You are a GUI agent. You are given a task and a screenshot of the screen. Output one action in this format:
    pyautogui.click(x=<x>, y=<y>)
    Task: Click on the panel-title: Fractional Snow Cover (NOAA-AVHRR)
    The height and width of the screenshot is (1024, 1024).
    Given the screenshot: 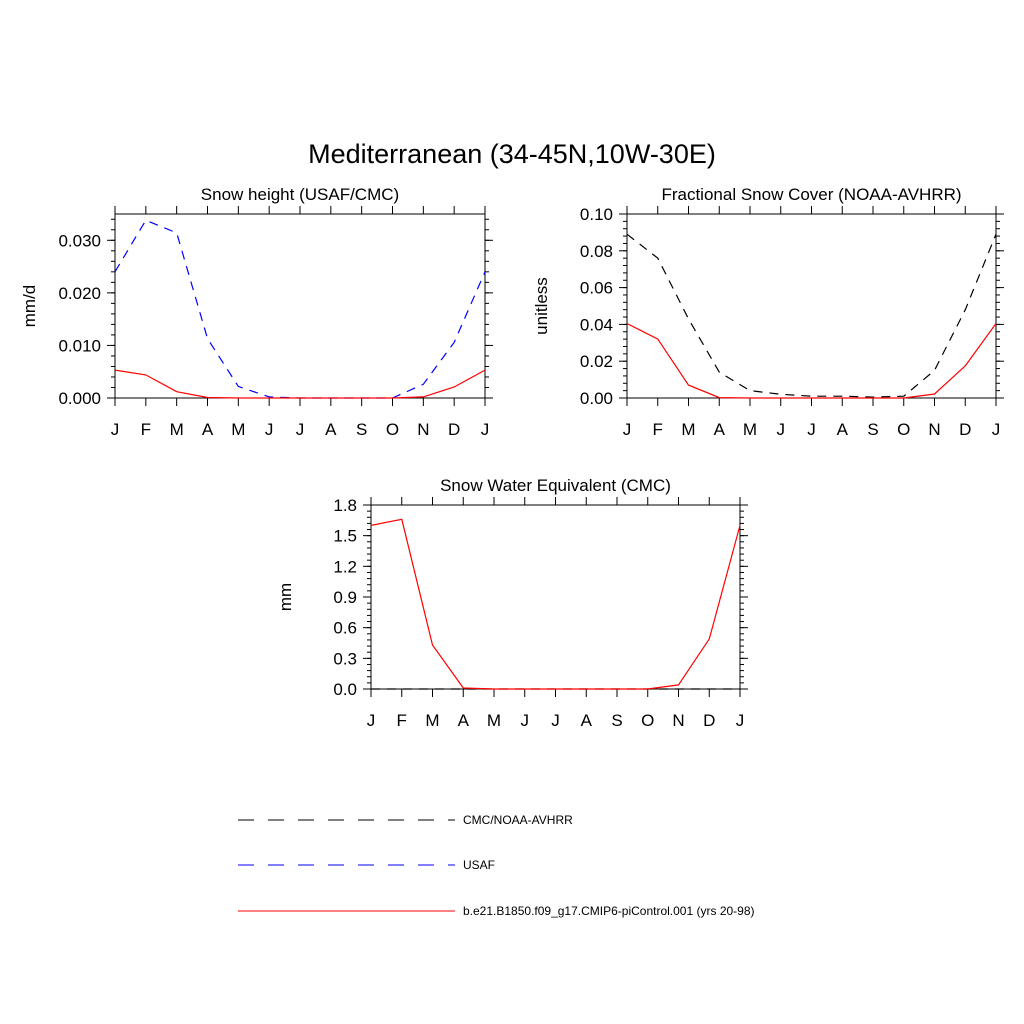 What is the action you would take?
    pyautogui.click(x=811, y=194)
    